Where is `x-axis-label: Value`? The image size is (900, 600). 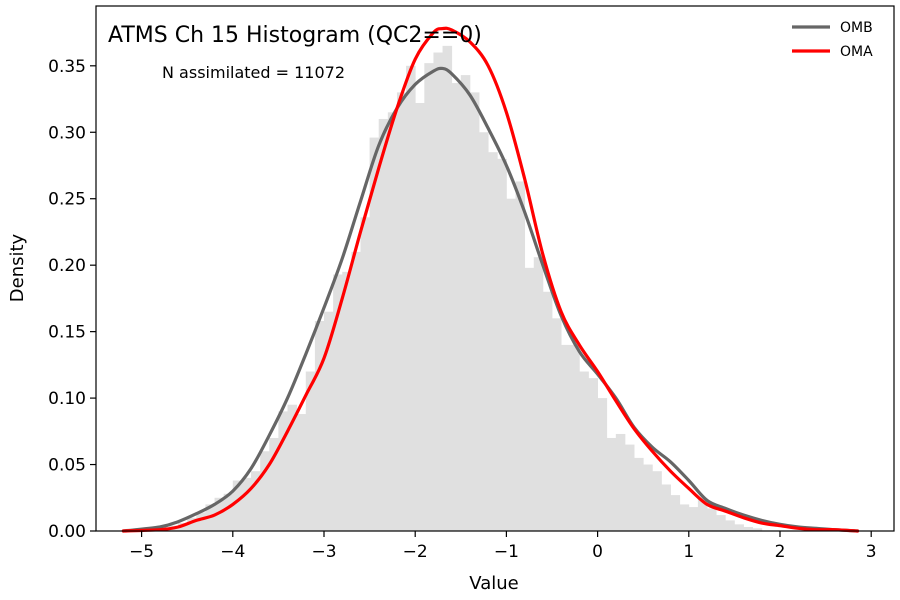 x-axis-label: Value is located at coordinates (493, 583).